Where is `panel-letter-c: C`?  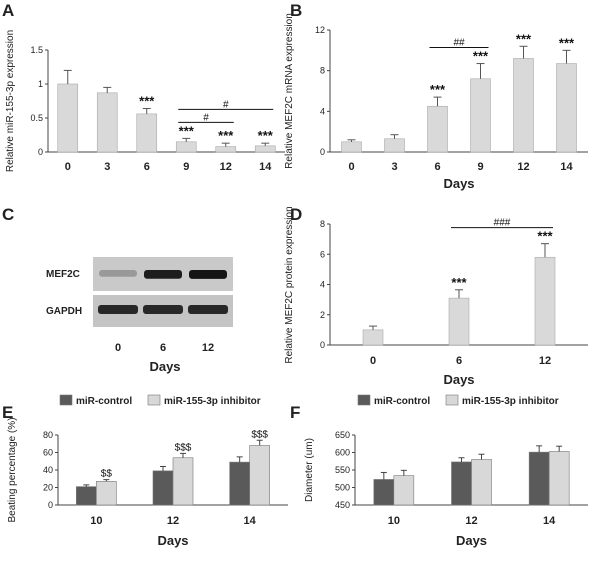 panel-letter-c: C is located at coordinates (8, 214).